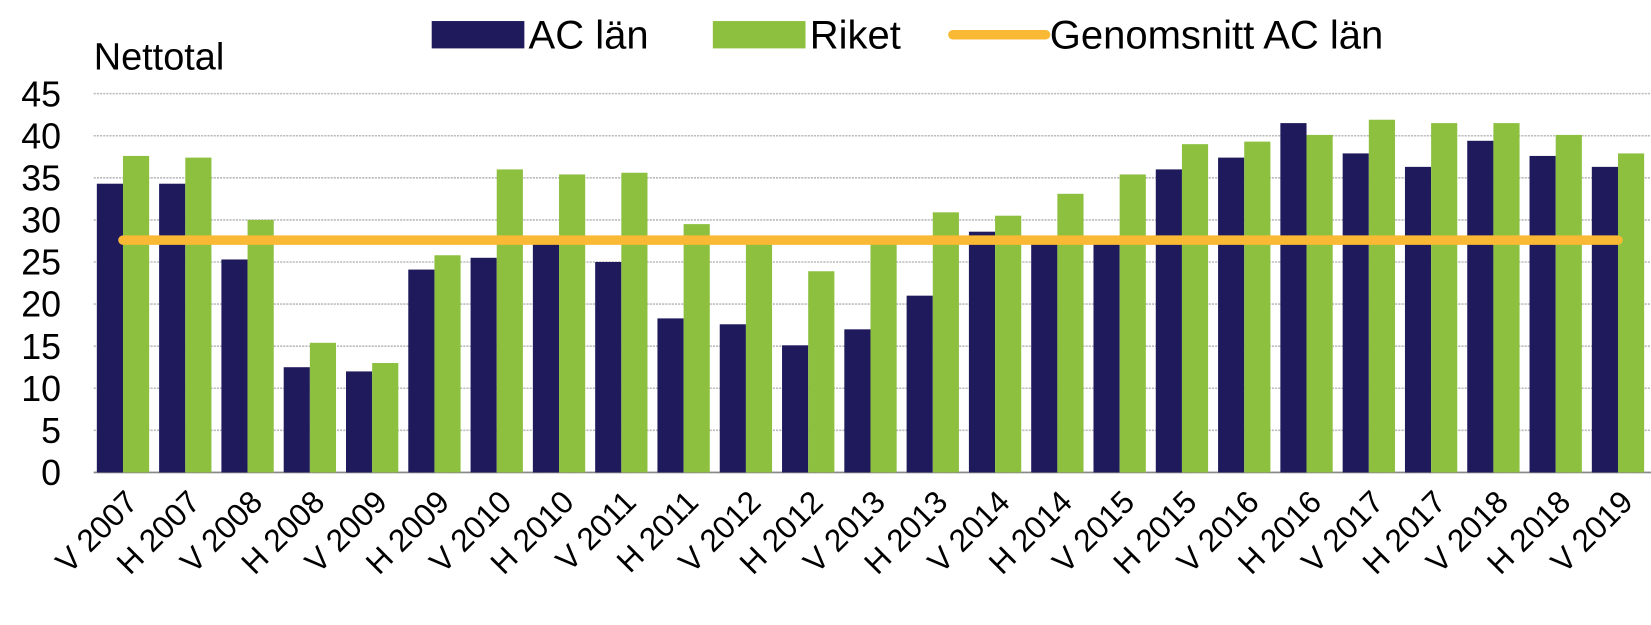  I want to click on y-tick-label: 0, so click(51, 473).